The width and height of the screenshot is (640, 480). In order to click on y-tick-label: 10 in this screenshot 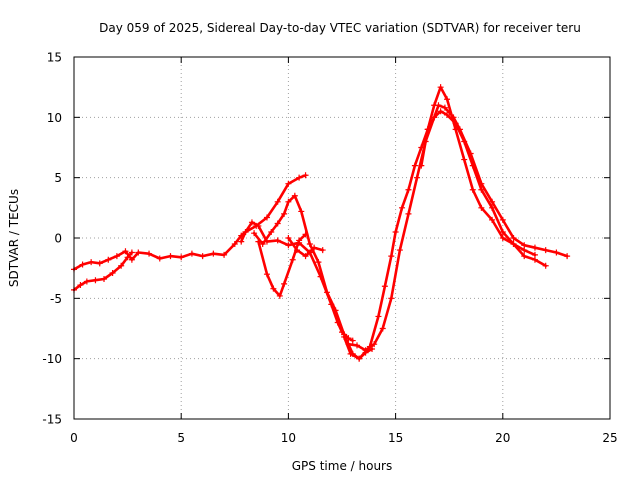, I will do `click(54, 118)`.